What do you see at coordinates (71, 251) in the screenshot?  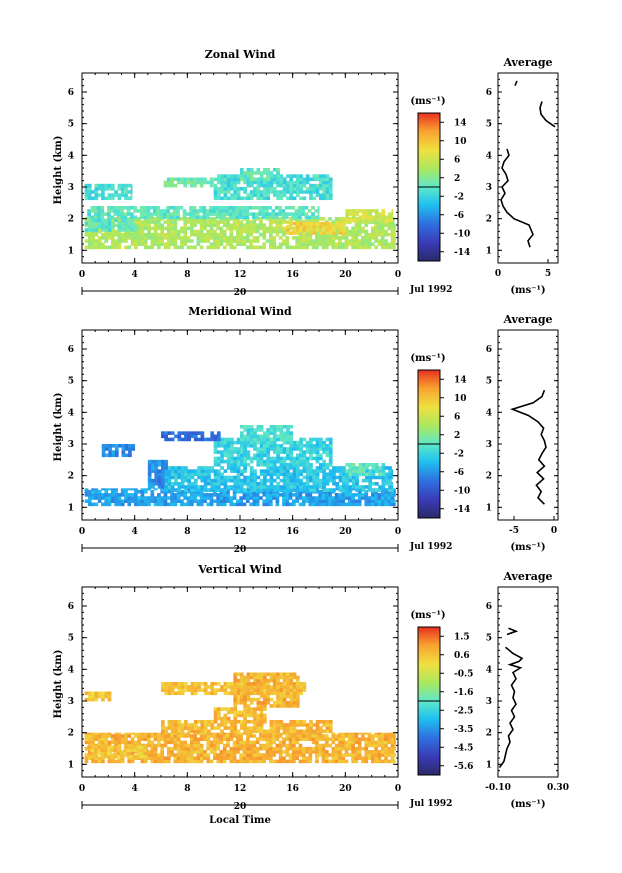 I see `y-tick-label: 1` at bounding box center [71, 251].